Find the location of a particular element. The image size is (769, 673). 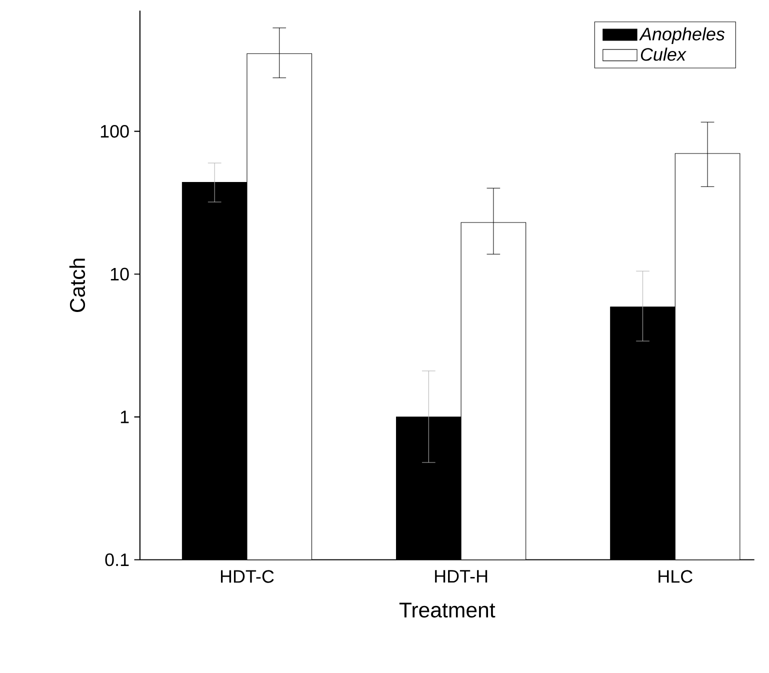

x-tick-label: HDT-C is located at coordinates (247, 576).